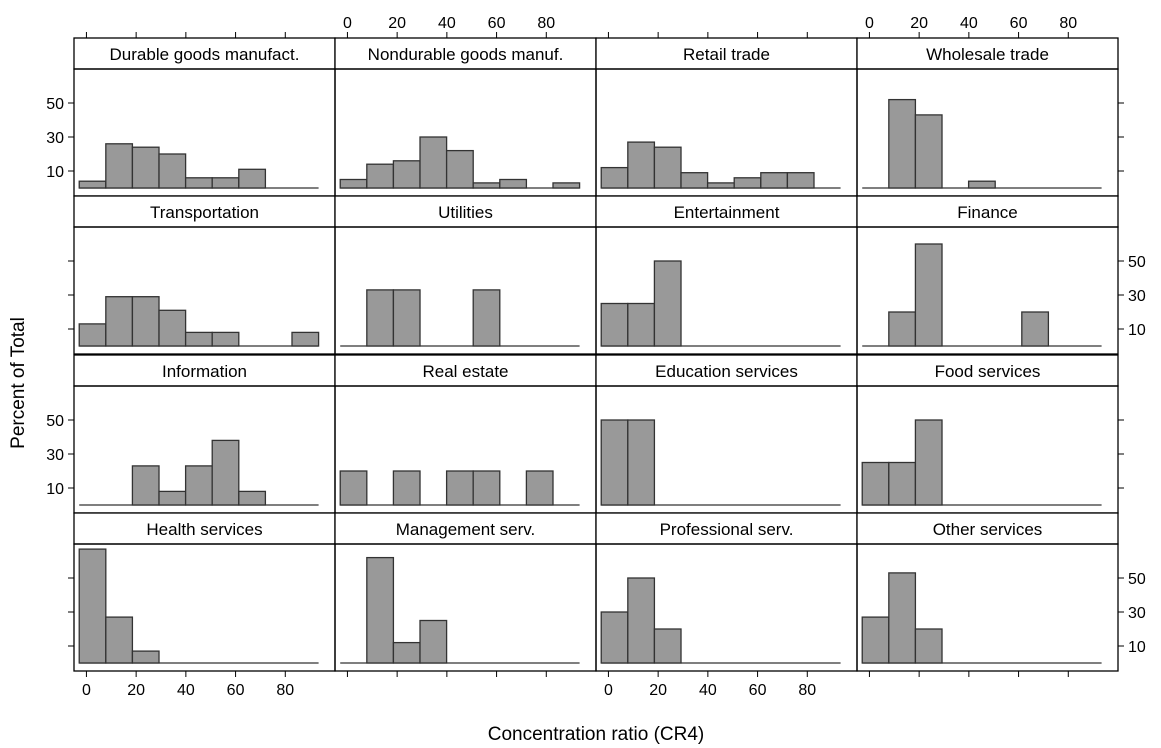  I want to click on panel-title: Utilities, so click(465, 212).